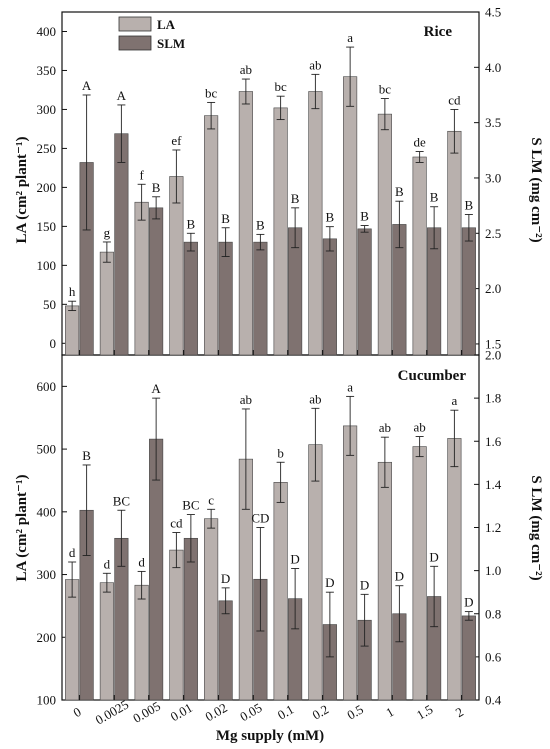 This screenshot has width=550, height=749. I want to click on rice-ytick-label: 300, so click(47, 109).